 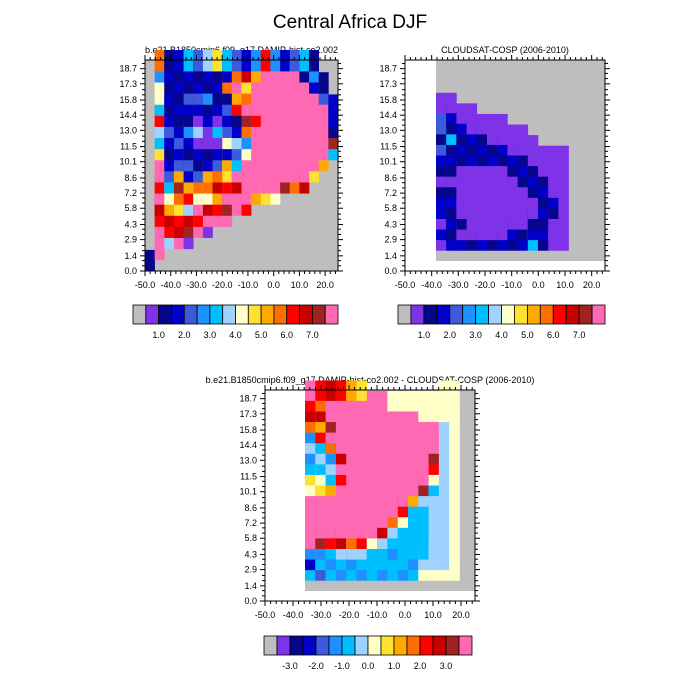 I want to click on y-tick-label: 18.7, so click(x=128, y=69).